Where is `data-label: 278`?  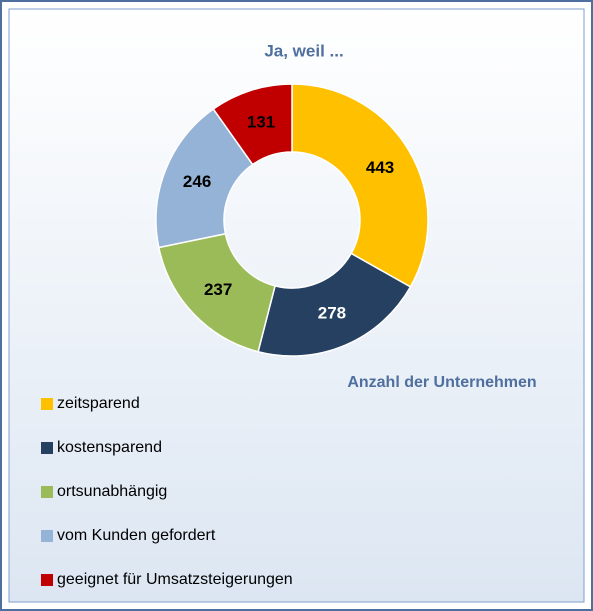 data-label: 278 is located at coordinates (332, 312).